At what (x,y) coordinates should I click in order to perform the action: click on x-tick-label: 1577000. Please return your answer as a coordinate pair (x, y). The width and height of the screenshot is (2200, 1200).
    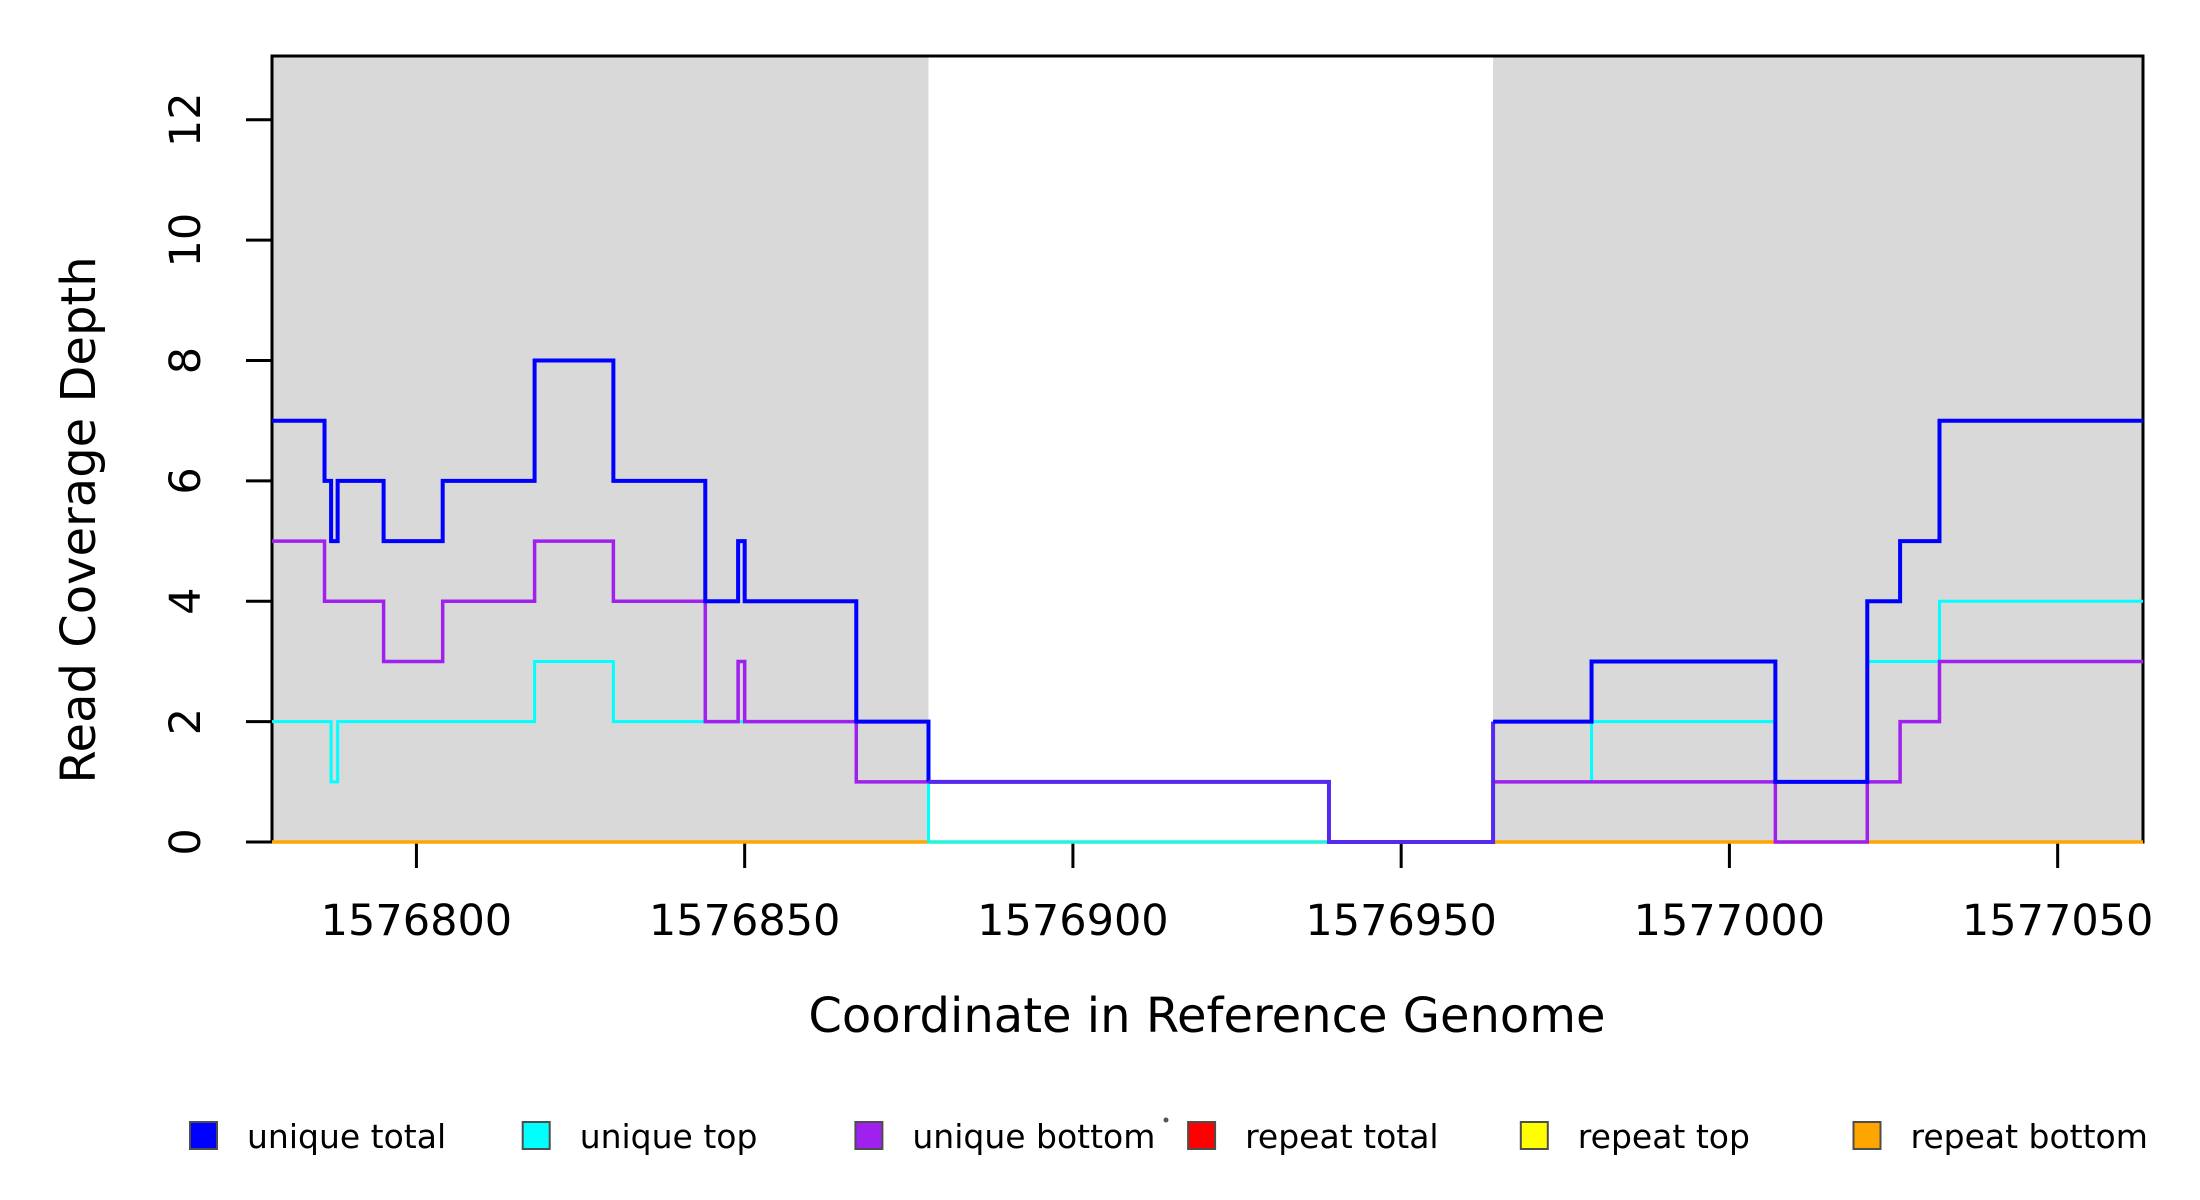
    Looking at the image, I should click on (1730, 921).